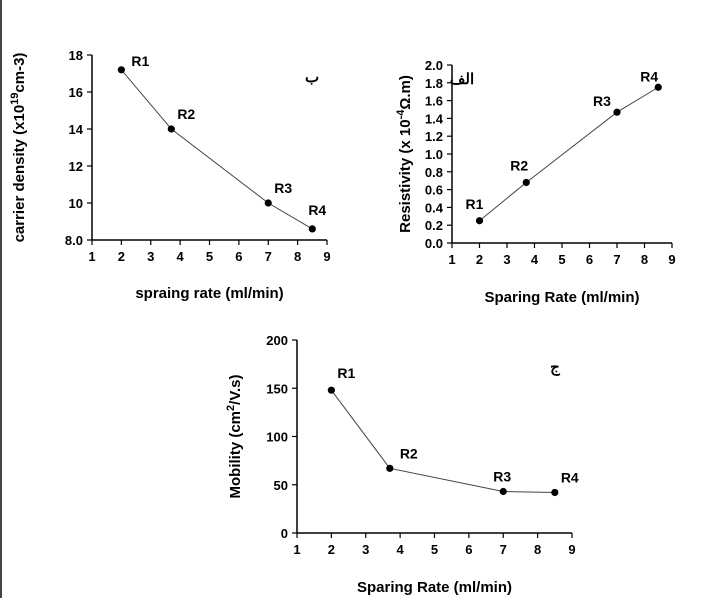 The width and height of the screenshot is (704, 598). Describe the element at coordinates (76, 55) in the screenshot. I see `y-tick-label: 18` at that location.